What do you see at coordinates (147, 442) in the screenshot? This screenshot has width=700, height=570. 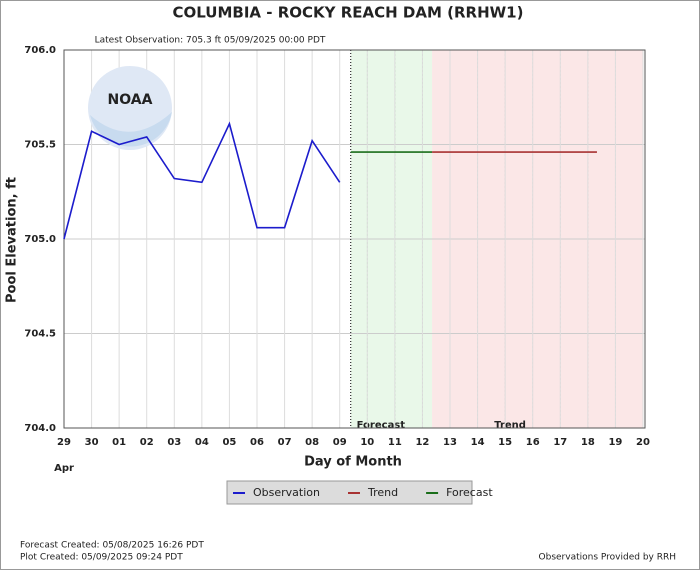 I see `x-tick-label: 02` at bounding box center [147, 442].